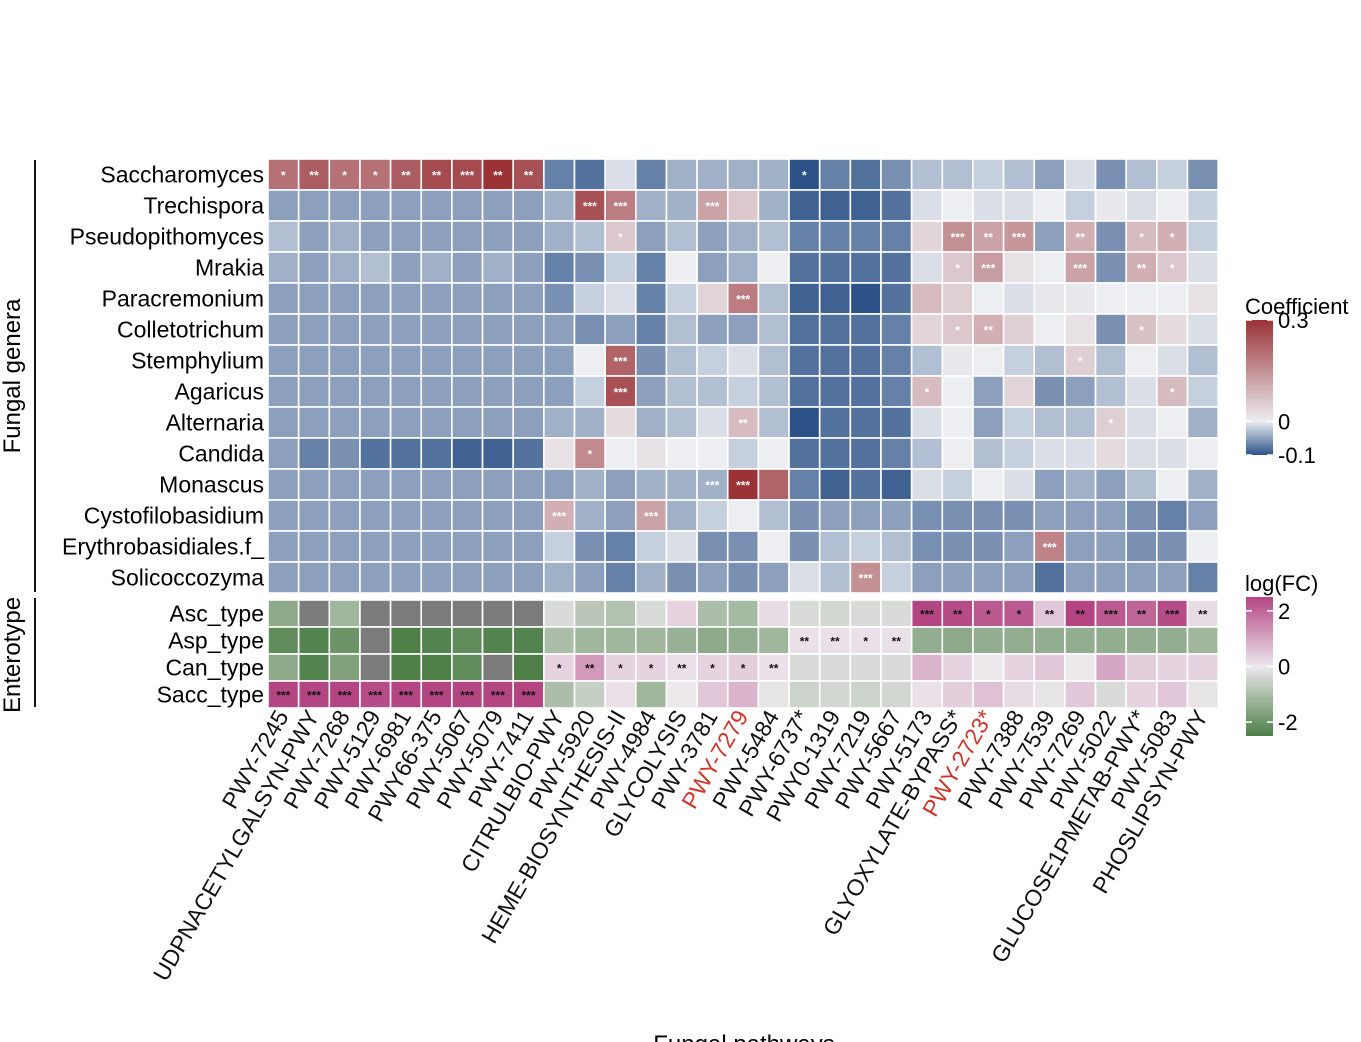 Image resolution: width=1361 pixels, height=1042 pixels. I want to click on row-label-genus: Saccharomyces, so click(182, 175).